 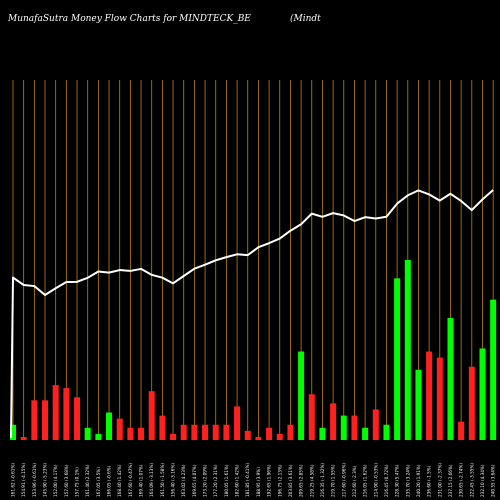 What do you see at coordinates (354, 481) in the screenshot?
I see `x-tick-label: 212.60 (-2.3%)` at bounding box center [354, 481].